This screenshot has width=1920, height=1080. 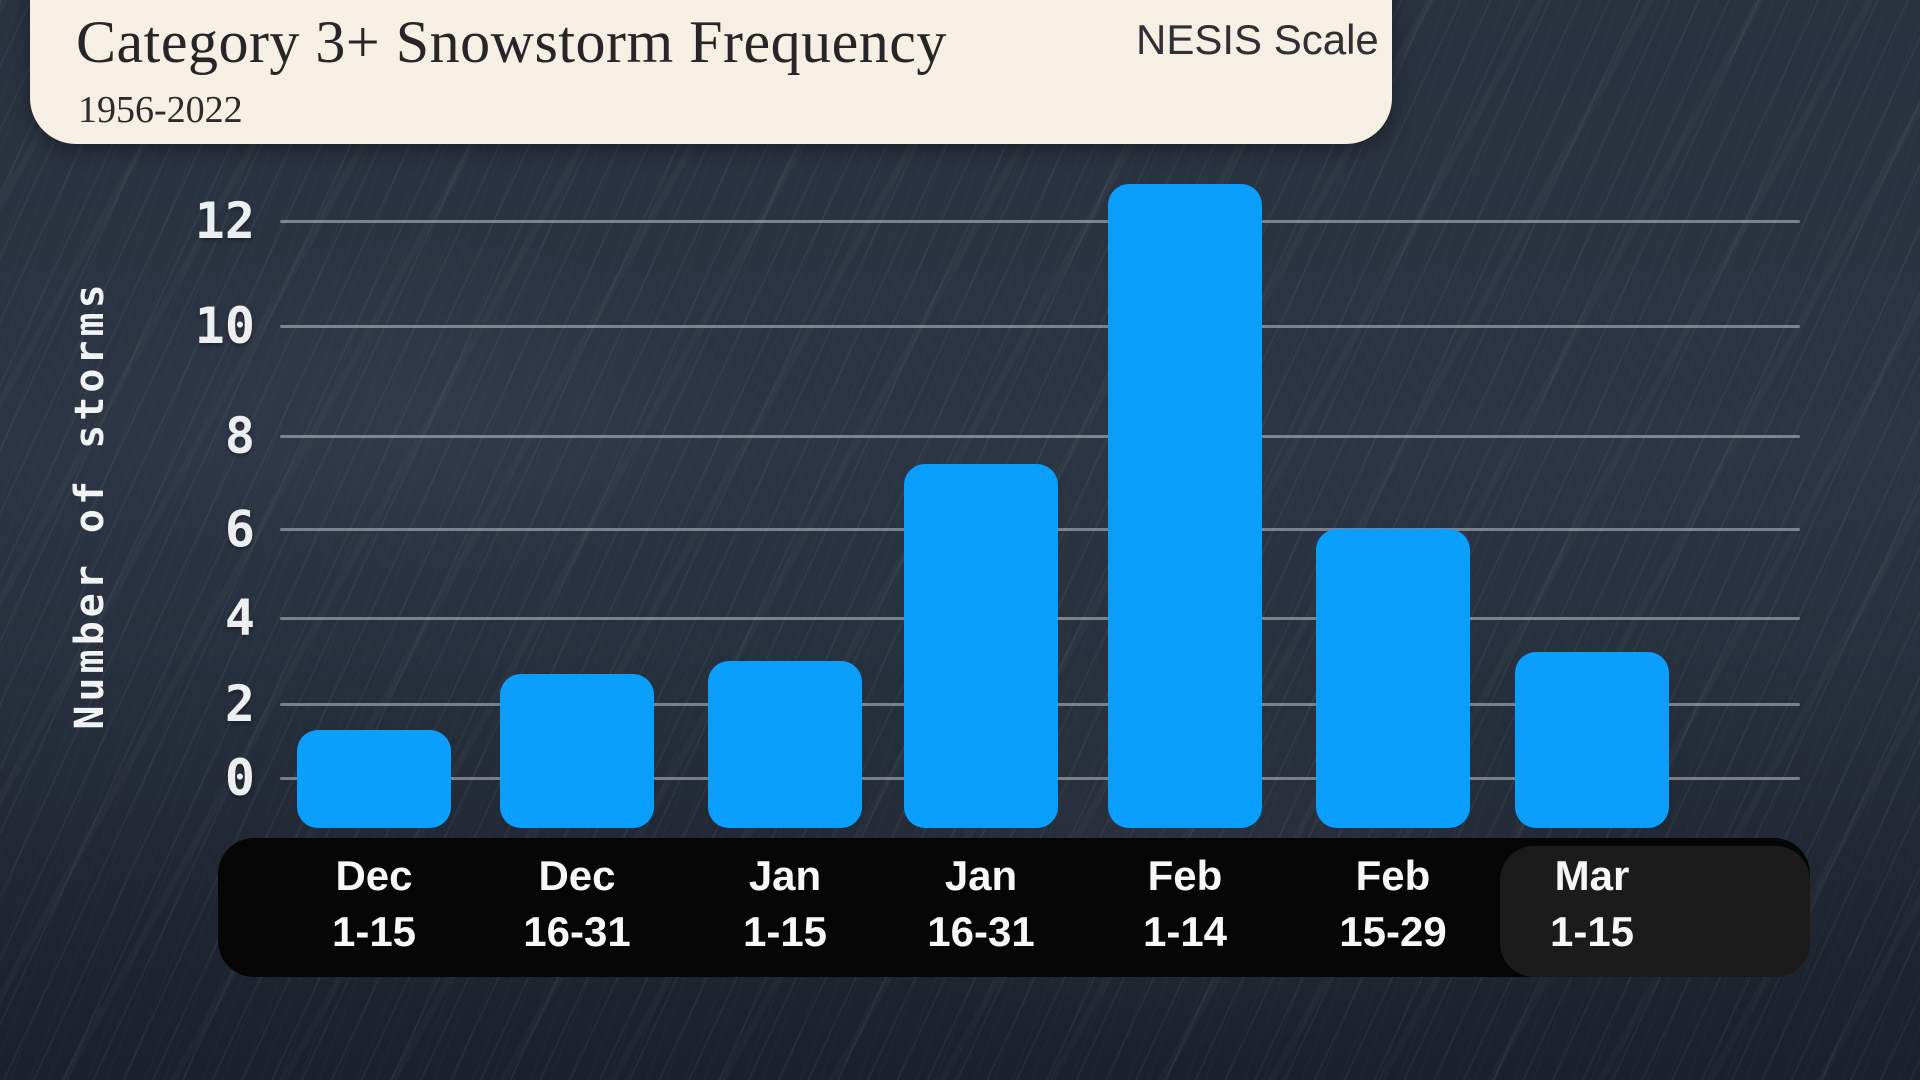 I want to click on x-label-jan-1-15: Jan 1-15, so click(x=785, y=903).